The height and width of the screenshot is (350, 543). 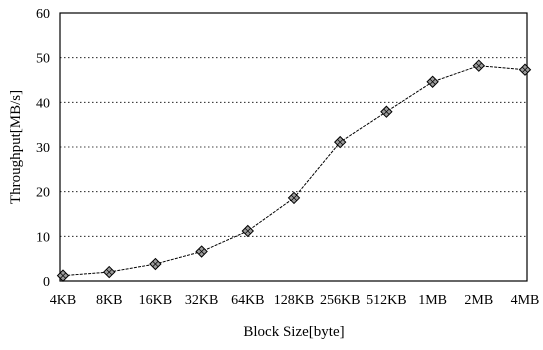 What do you see at coordinates (63, 300) in the screenshot?
I see `x-tick-label: 4KB` at bounding box center [63, 300].